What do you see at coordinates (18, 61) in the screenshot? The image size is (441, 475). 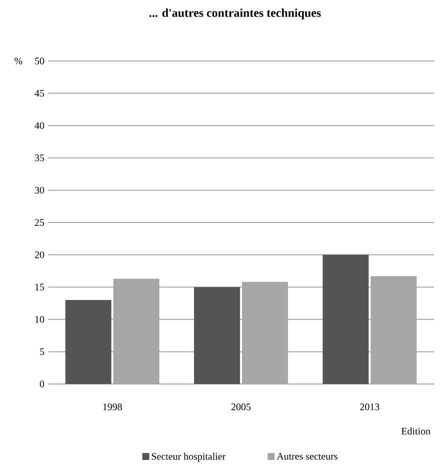 I see `y-axis-title: %` at bounding box center [18, 61].